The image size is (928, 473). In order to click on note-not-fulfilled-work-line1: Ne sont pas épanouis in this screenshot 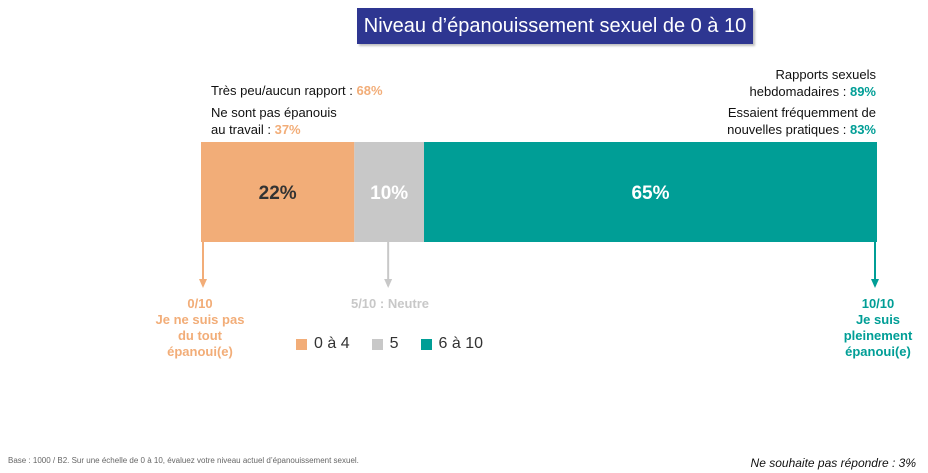, I will do `click(274, 112)`.